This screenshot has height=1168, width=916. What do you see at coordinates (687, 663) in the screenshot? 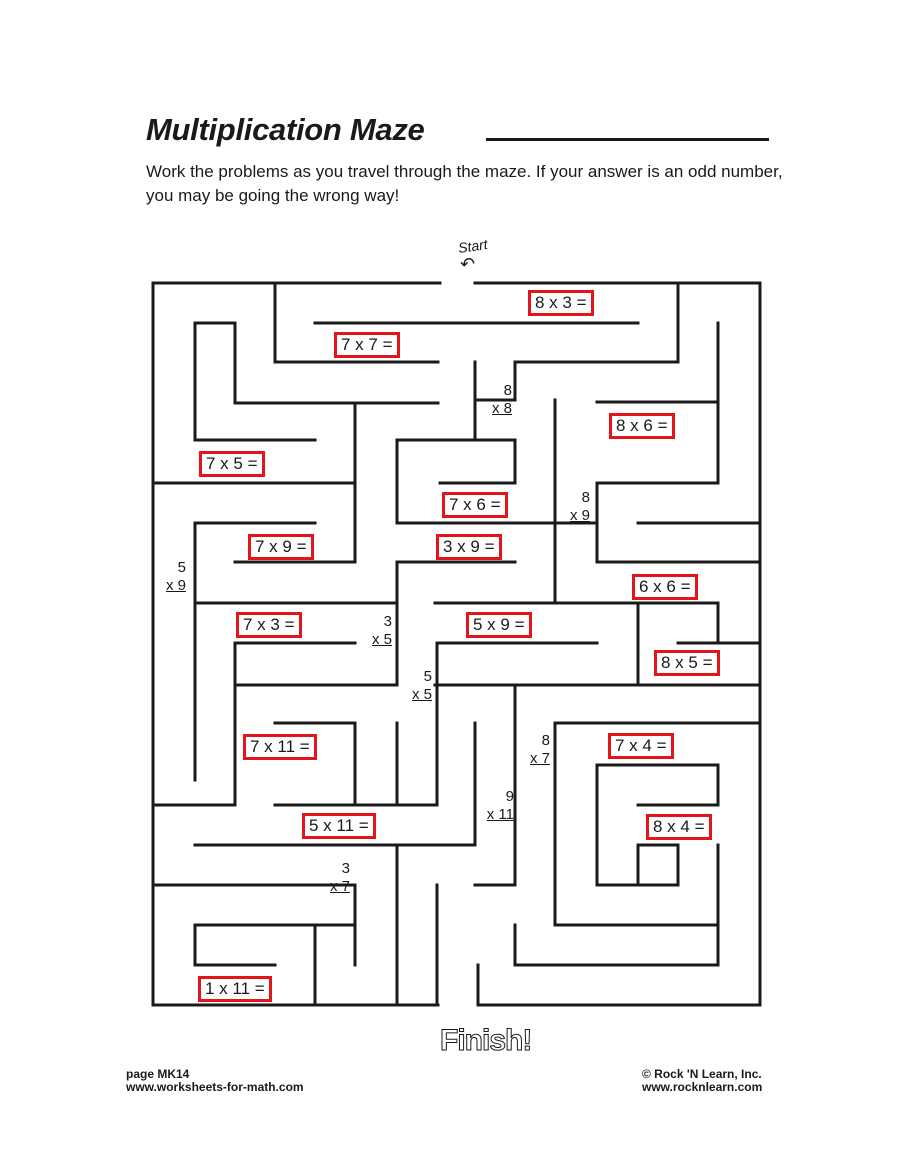
I see `problem-box: 8 x 5 =` at bounding box center [687, 663].